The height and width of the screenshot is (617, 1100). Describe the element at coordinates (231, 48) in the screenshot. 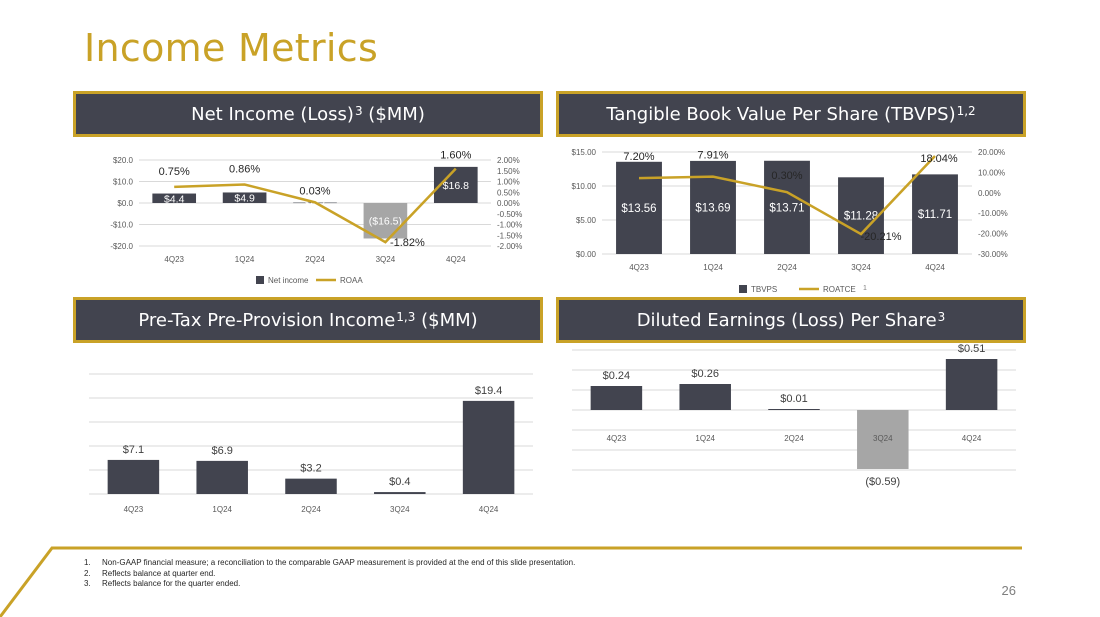

I see `page-title: Income Metrics` at that location.